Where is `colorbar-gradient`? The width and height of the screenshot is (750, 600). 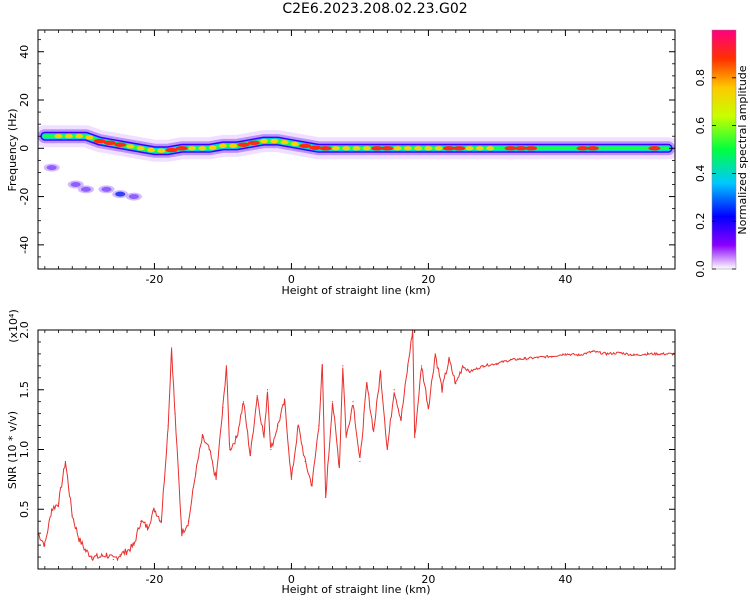 colorbar-gradient is located at coordinates (724, 149).